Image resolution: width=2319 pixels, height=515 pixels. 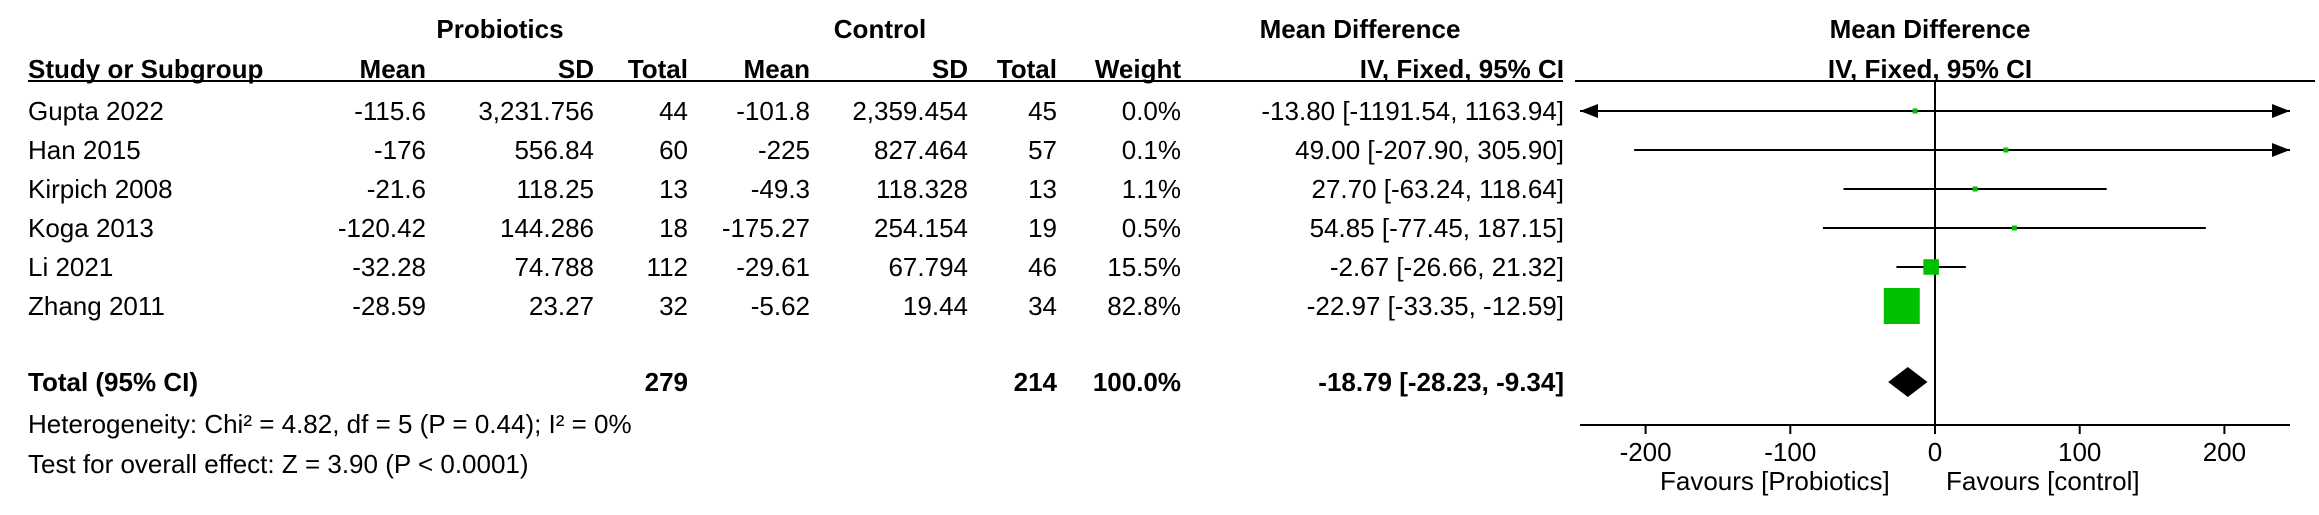 What do you see at coordinates (1151, 150) in the screenshot?
I see `weight-cell: 0.1%` at bounding box center [1151, 150].